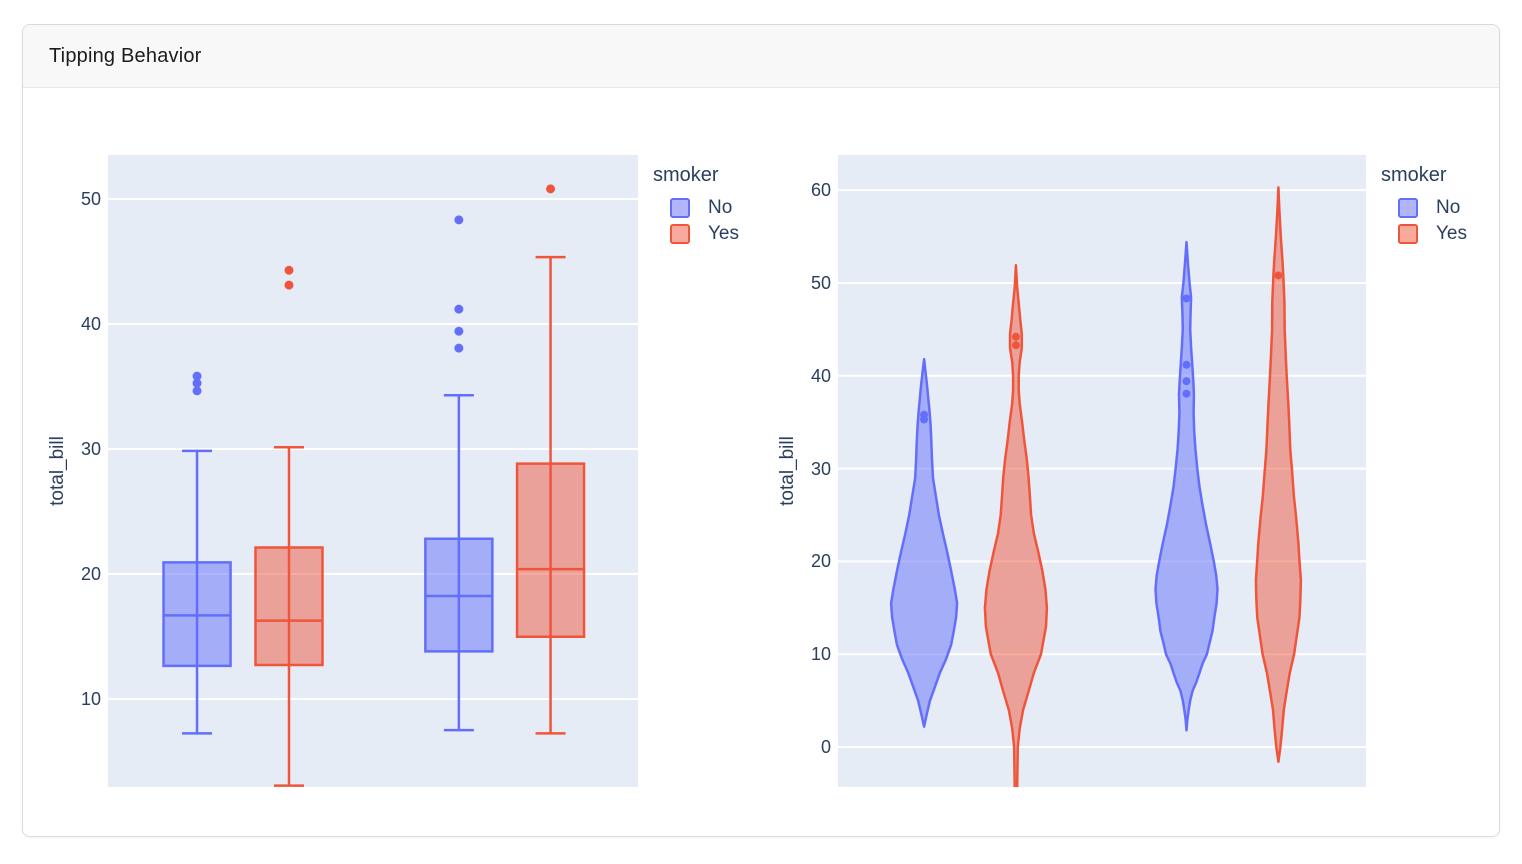 The image size is (1522, 864). Describe the element at coordinates (125, 55) in the screenshot. I see `card-title: Tipping Behavior` at that location.